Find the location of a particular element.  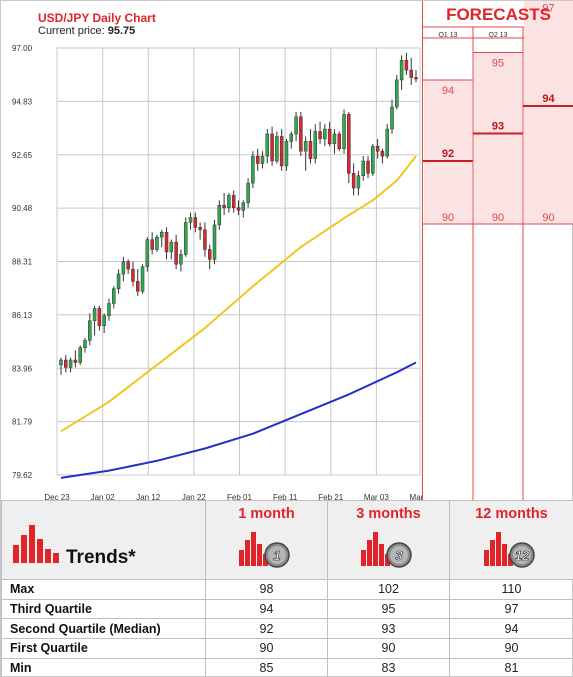

row-label: First Quartile is located at coordinates (103, 648).